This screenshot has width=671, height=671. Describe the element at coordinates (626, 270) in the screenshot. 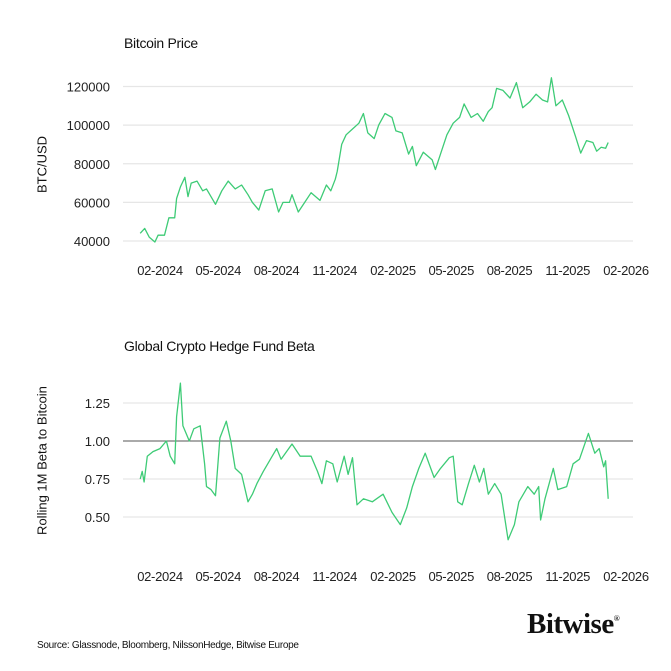

I see `price-x-tick-label: 02-2026` at that location.